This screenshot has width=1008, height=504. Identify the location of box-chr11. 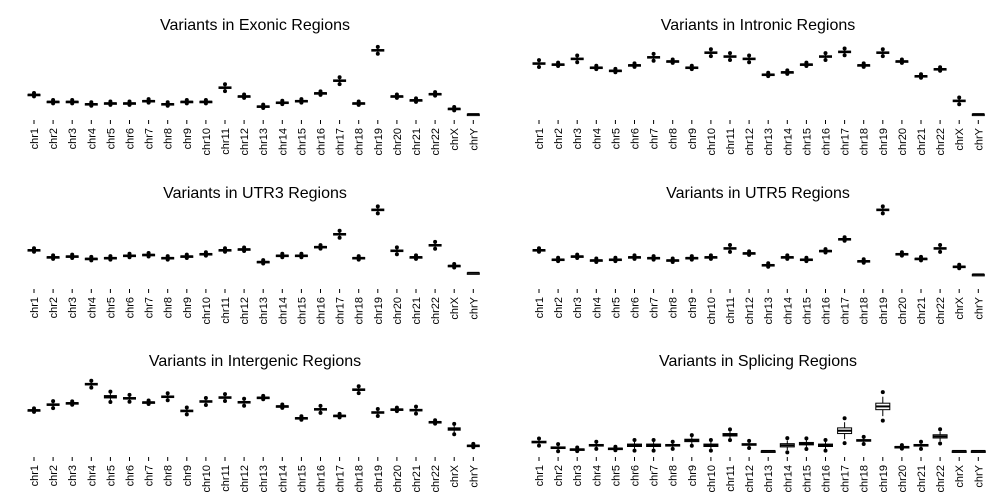
(225, 250).